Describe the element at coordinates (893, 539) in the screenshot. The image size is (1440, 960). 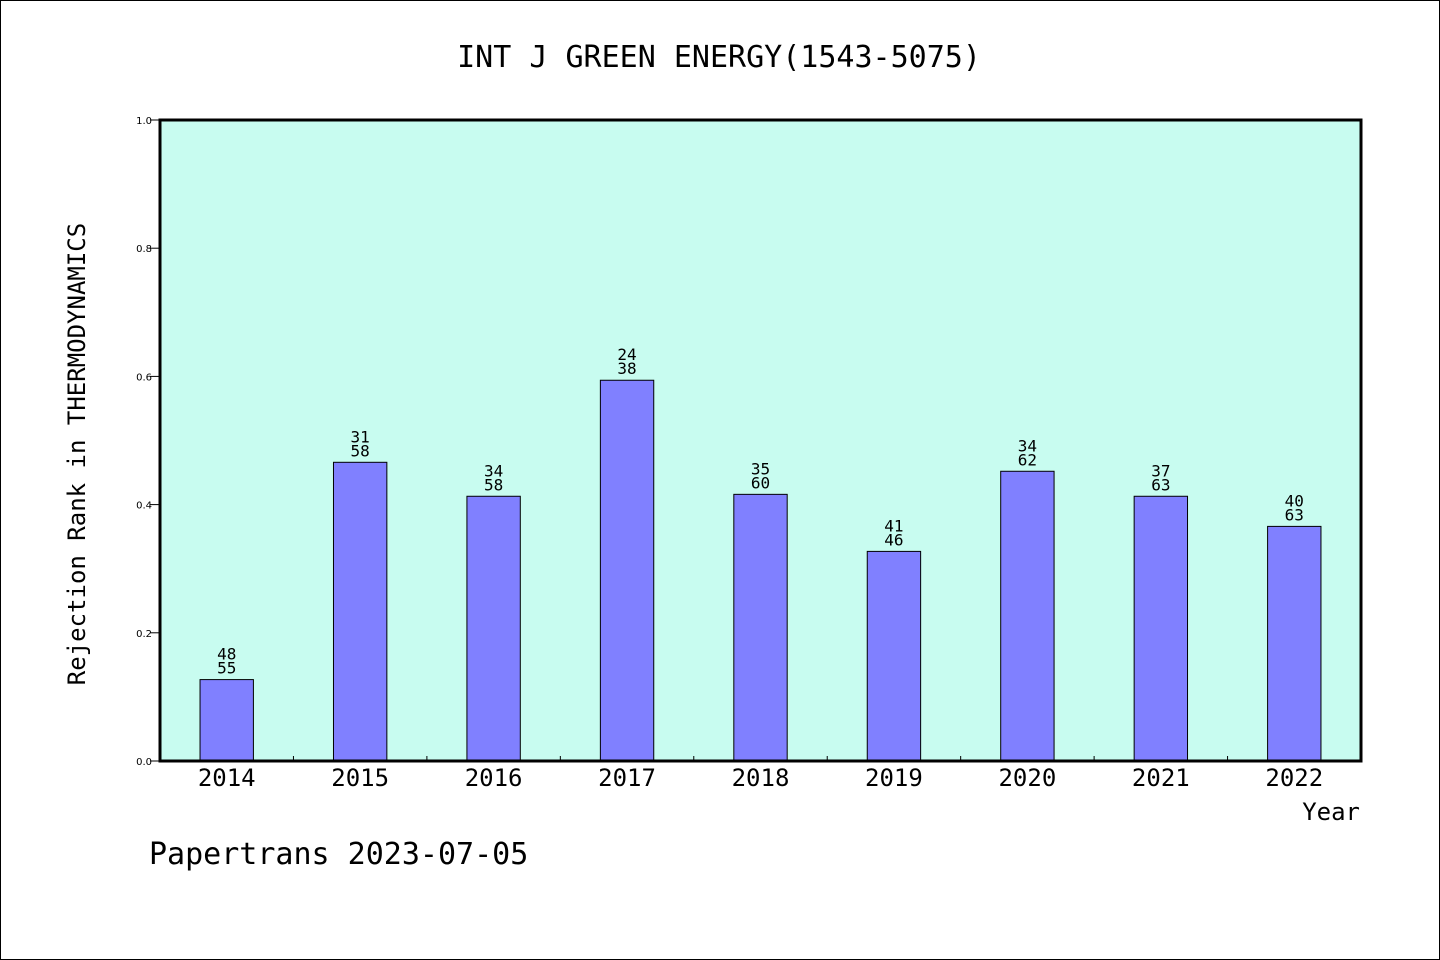
I see `bar-label-bottom: 46` at that location.